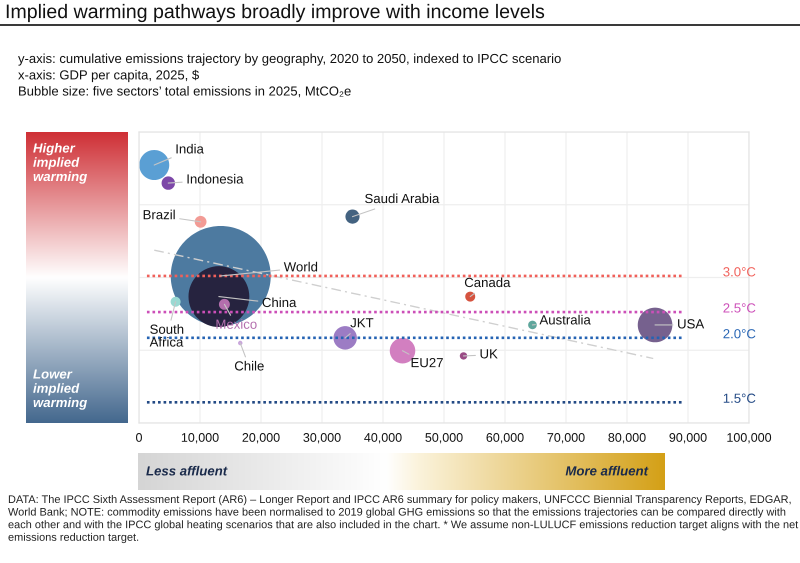  I want to click on x-tick-label: 100,000, so click(749, 438).